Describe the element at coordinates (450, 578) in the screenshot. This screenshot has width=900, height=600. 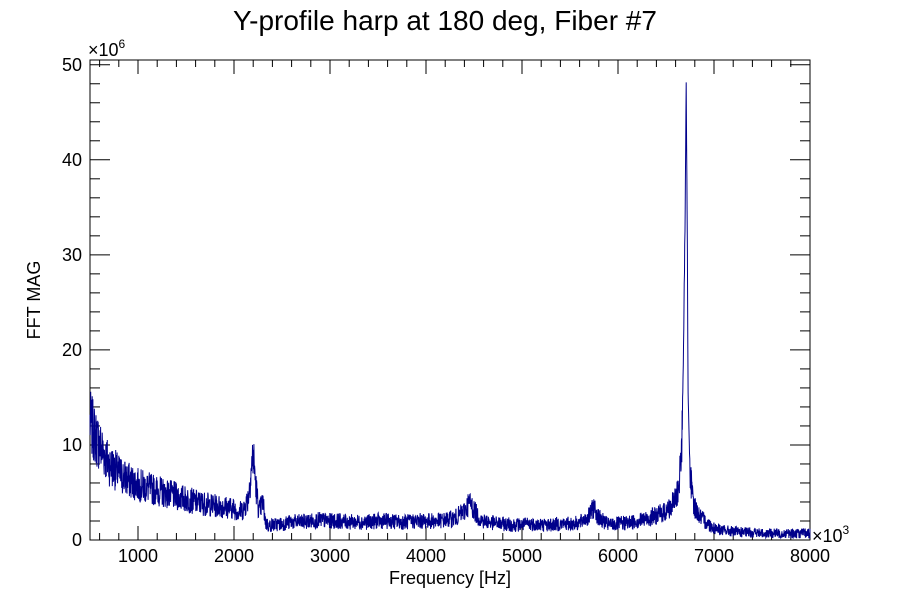
I see `x-axis-label: Frequency [Hz]` at that location.